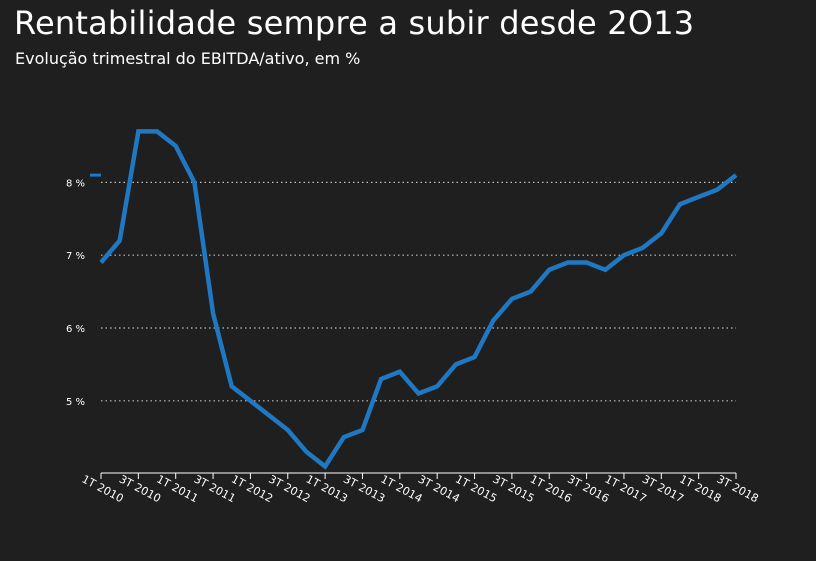  What do you see at coordinates (514, 489) in the screenshot?
I see `x-tick-label: 3T 2015` at bounding box center [514, 489].